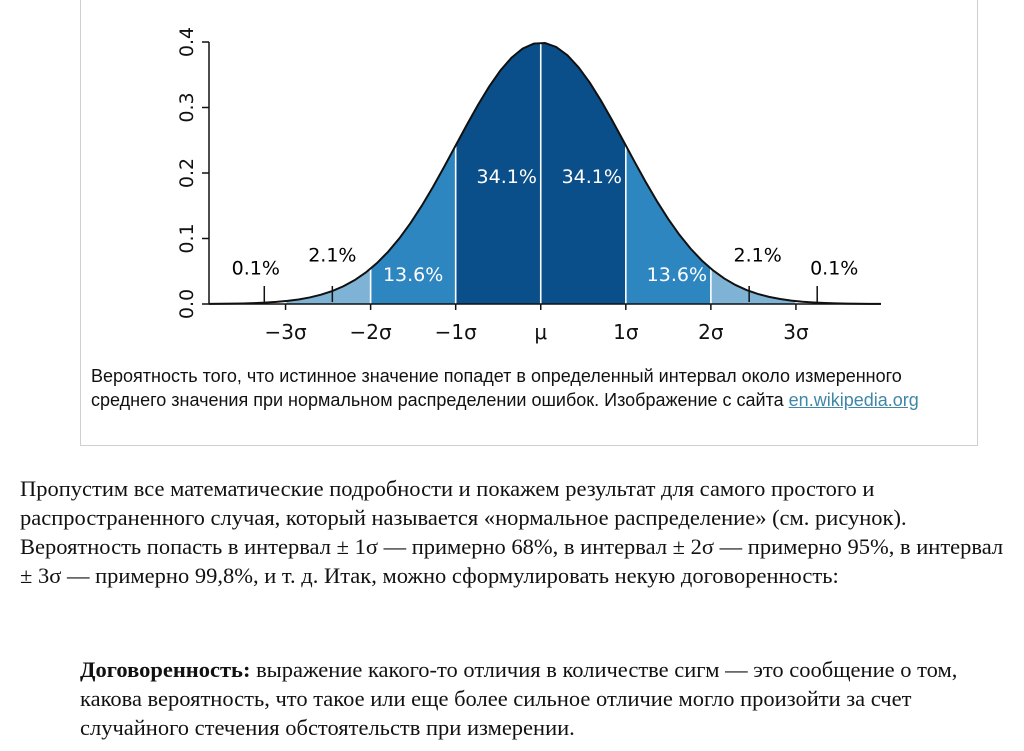 The image size is (1024, 751). I want to click on caption-link: en.wikipedia.org, so click(853, 400).